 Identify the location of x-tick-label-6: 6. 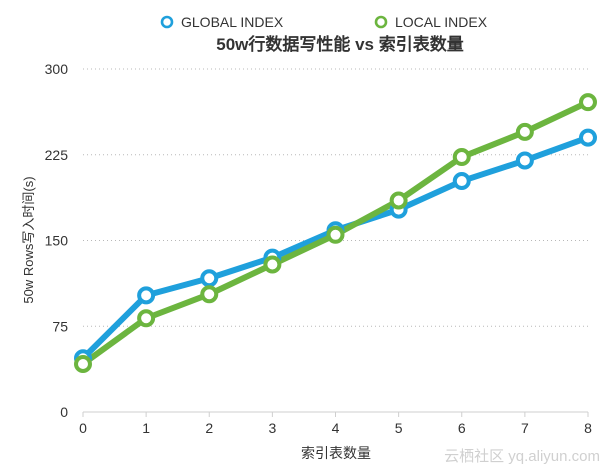
(462, 428).